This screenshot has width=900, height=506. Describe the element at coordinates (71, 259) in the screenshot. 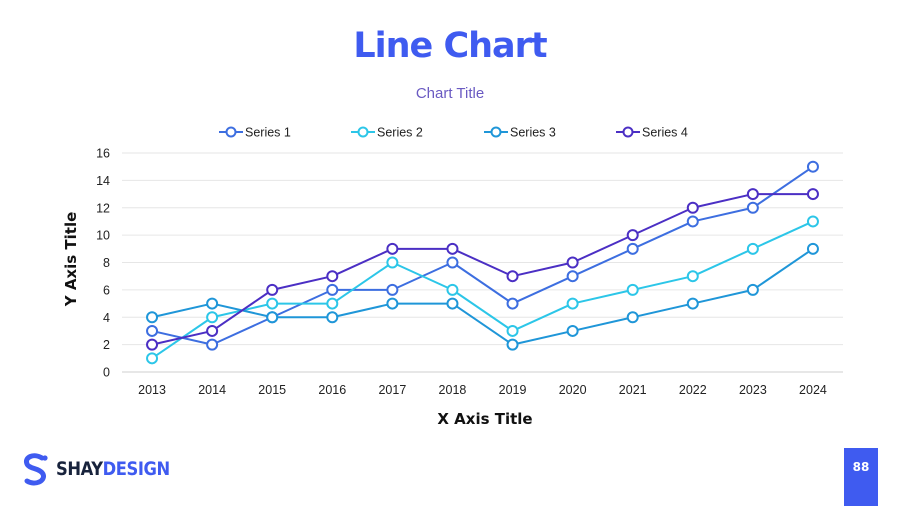

I see `y-axis-title: Y Axis Title` at that location.